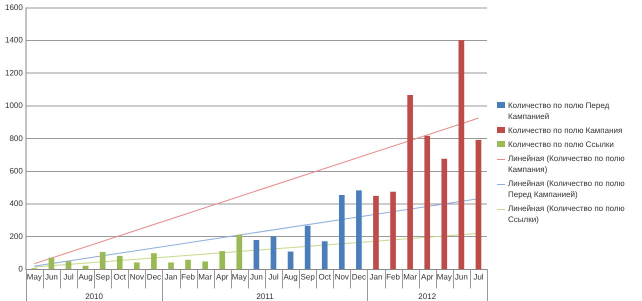 This screenshot has height=301, width=642. What do you see at coordinates (16, 236) in the screenshot?
I see `y-tick-label: 200` at bounding box center [16, 236].